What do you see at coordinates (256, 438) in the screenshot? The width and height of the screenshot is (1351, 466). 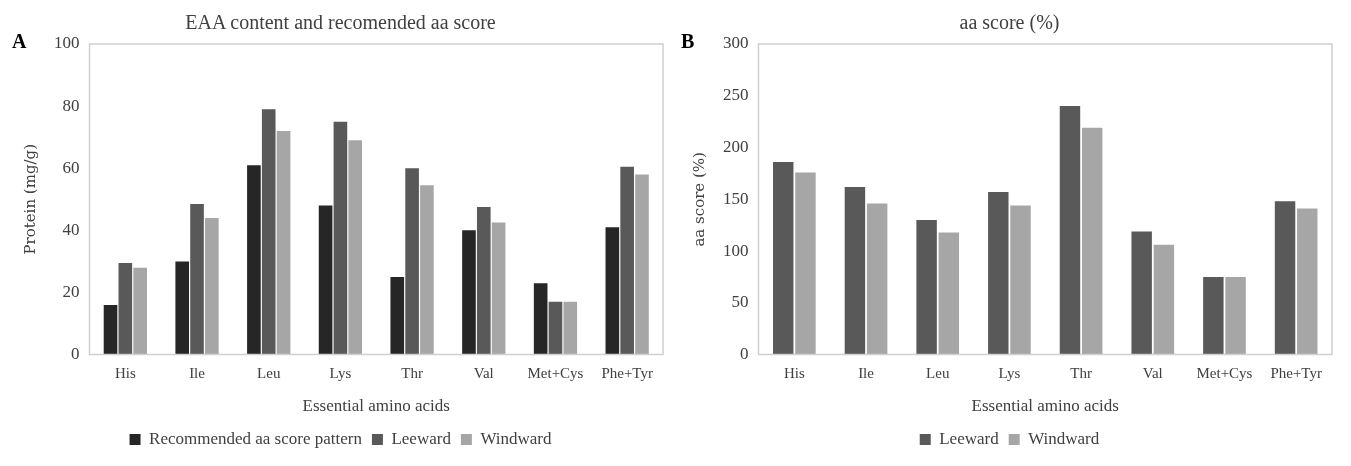 I see `legend-label: Recommended aa score pattern` at bounding box center [256, 438].